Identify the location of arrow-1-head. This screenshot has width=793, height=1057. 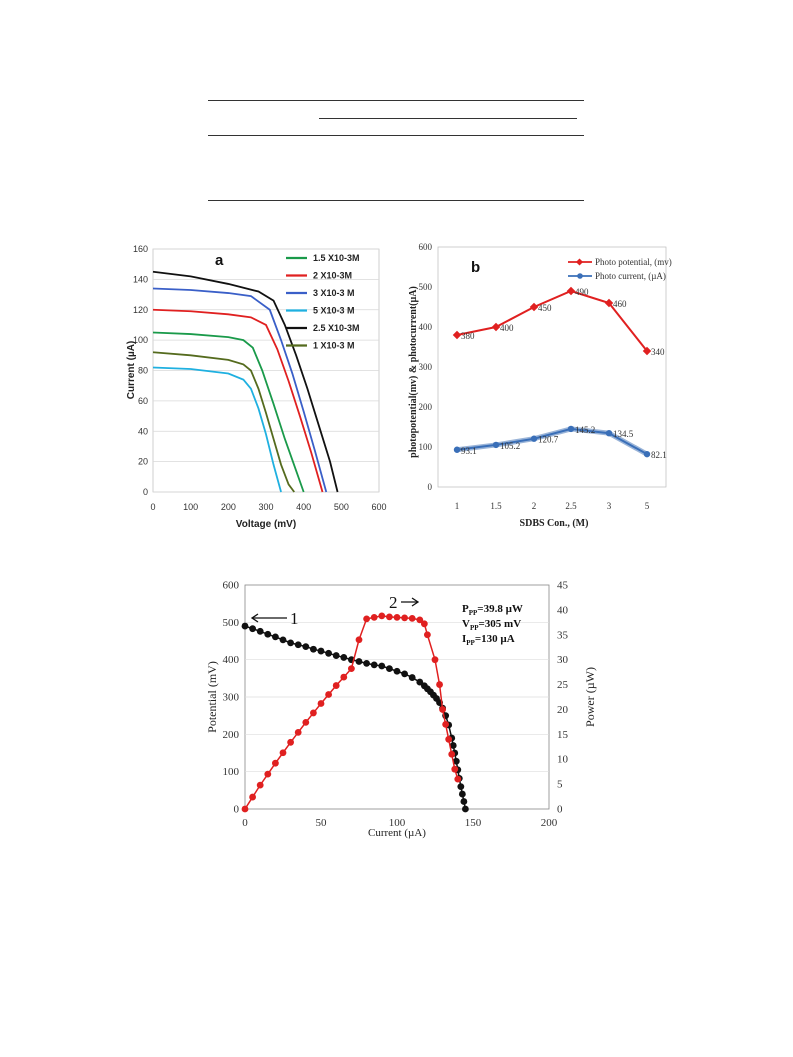
(254, 618).